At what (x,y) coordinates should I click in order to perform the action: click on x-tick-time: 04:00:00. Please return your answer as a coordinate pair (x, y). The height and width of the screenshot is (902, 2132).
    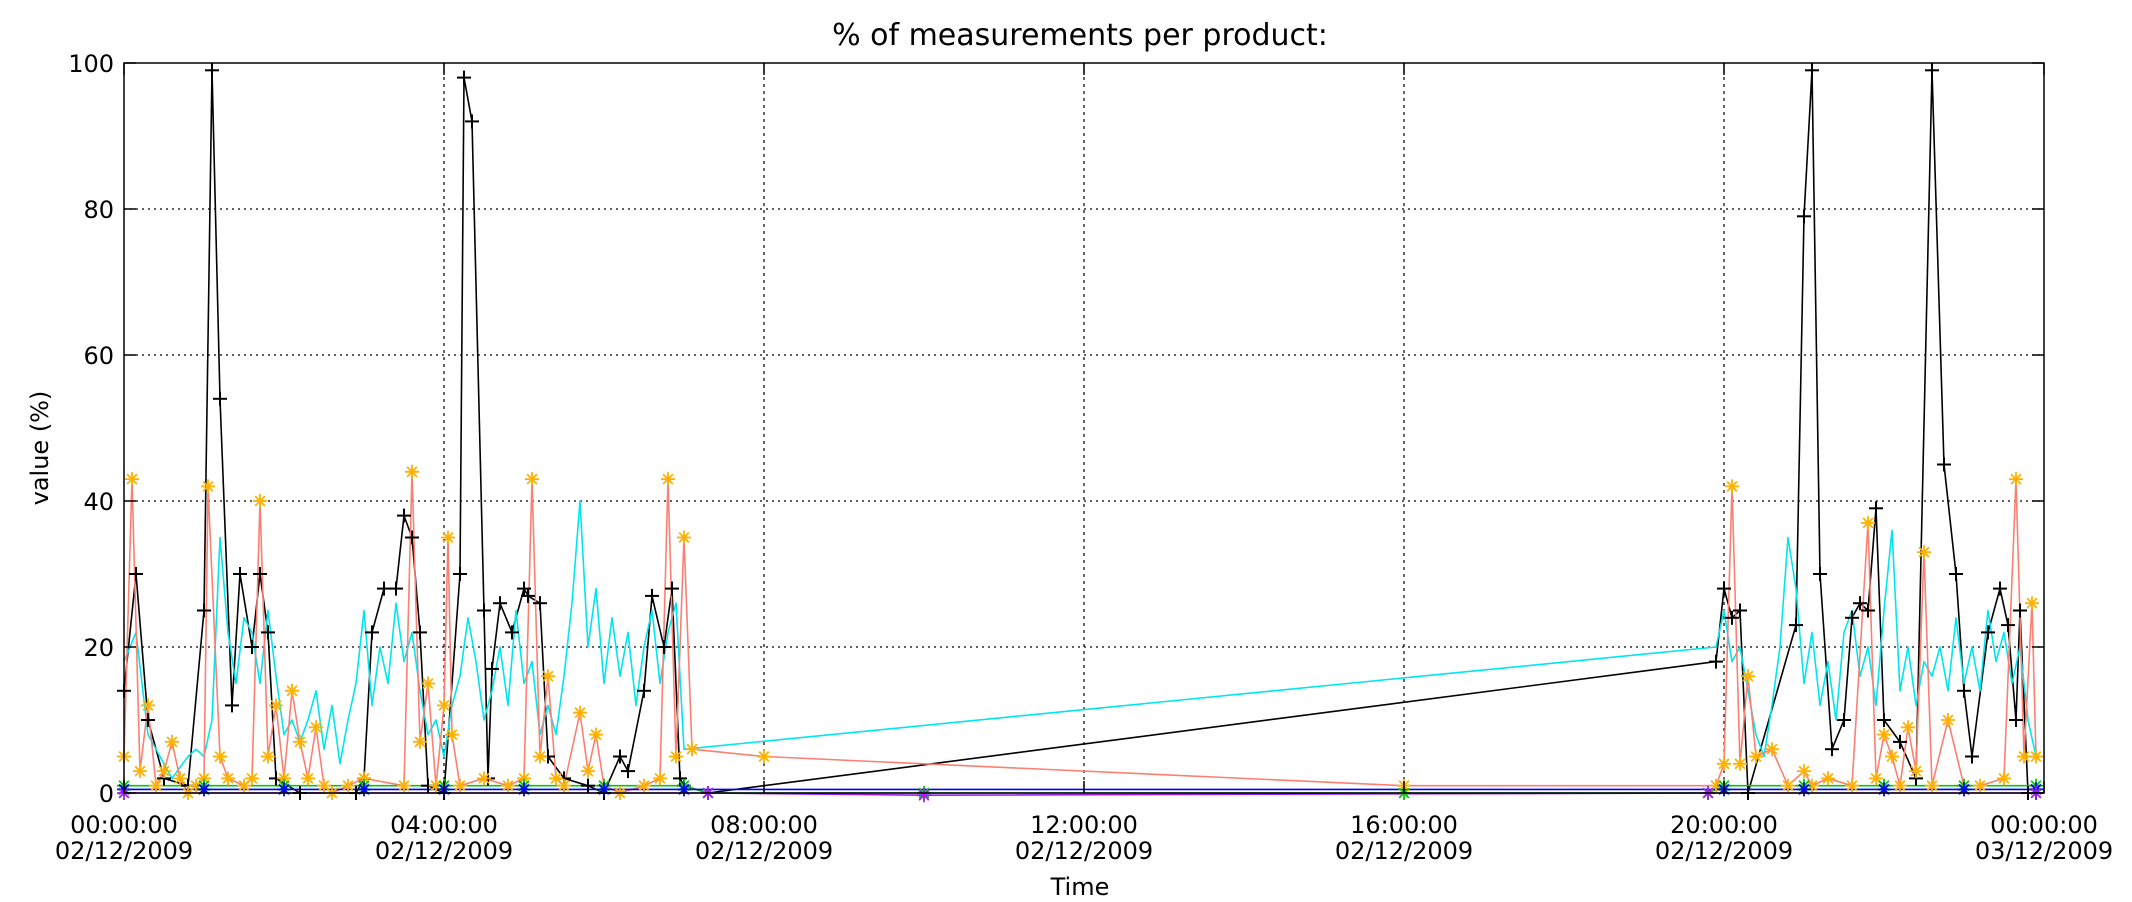
    Looking at the image, I should click on (444, 825).